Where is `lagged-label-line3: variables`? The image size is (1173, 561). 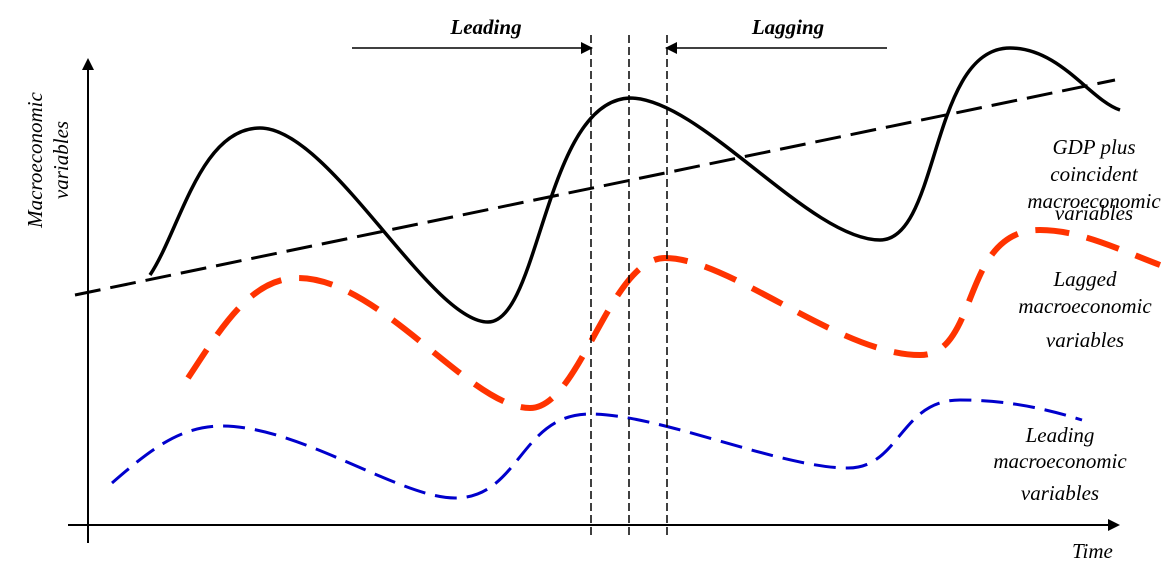 lagged-label-line3: variables is located at coordinates (1085, 340).